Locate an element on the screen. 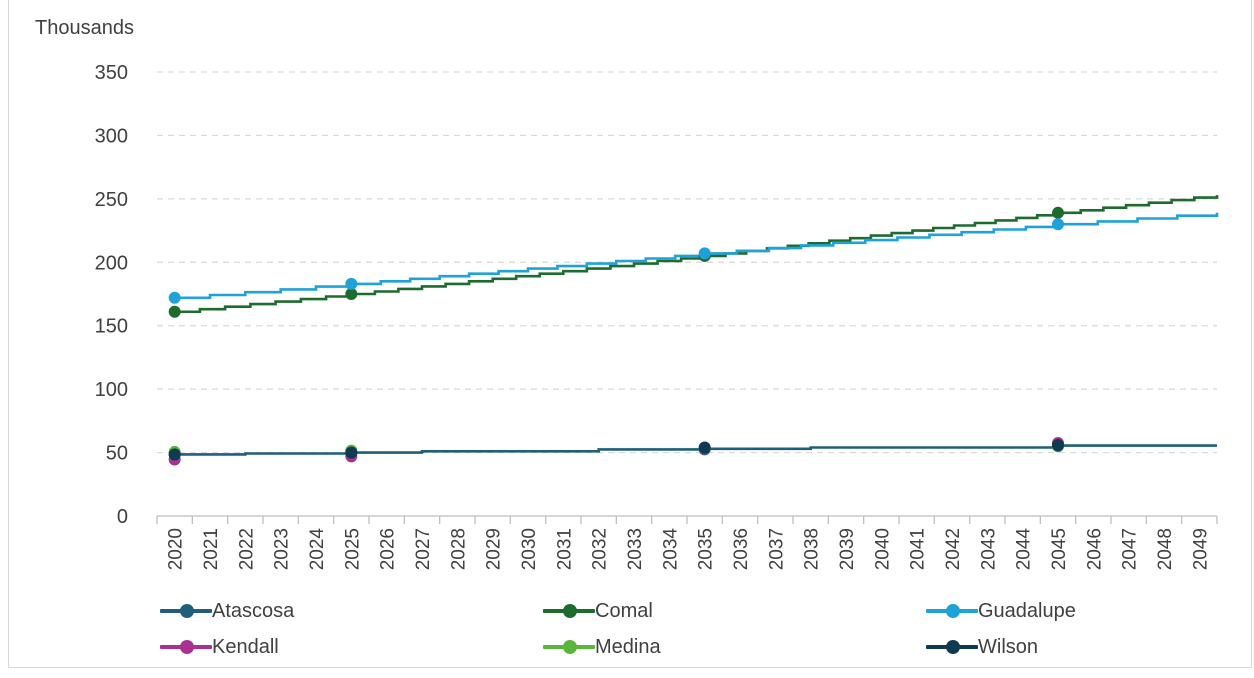 This screenshot has width=1254, height=678. legend-swatch-guadalupe is located at coordinates (952, 611).